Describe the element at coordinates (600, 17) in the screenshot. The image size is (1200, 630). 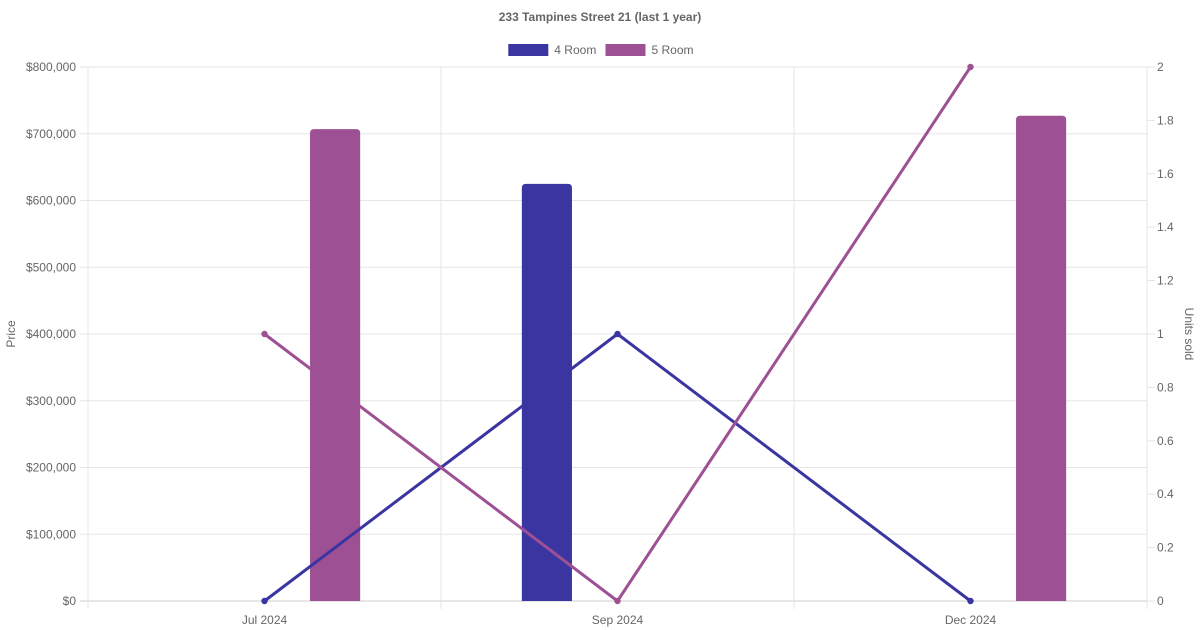
I see `chart-title: 233 Tampines Street 21 (last 1 year)` at that location.